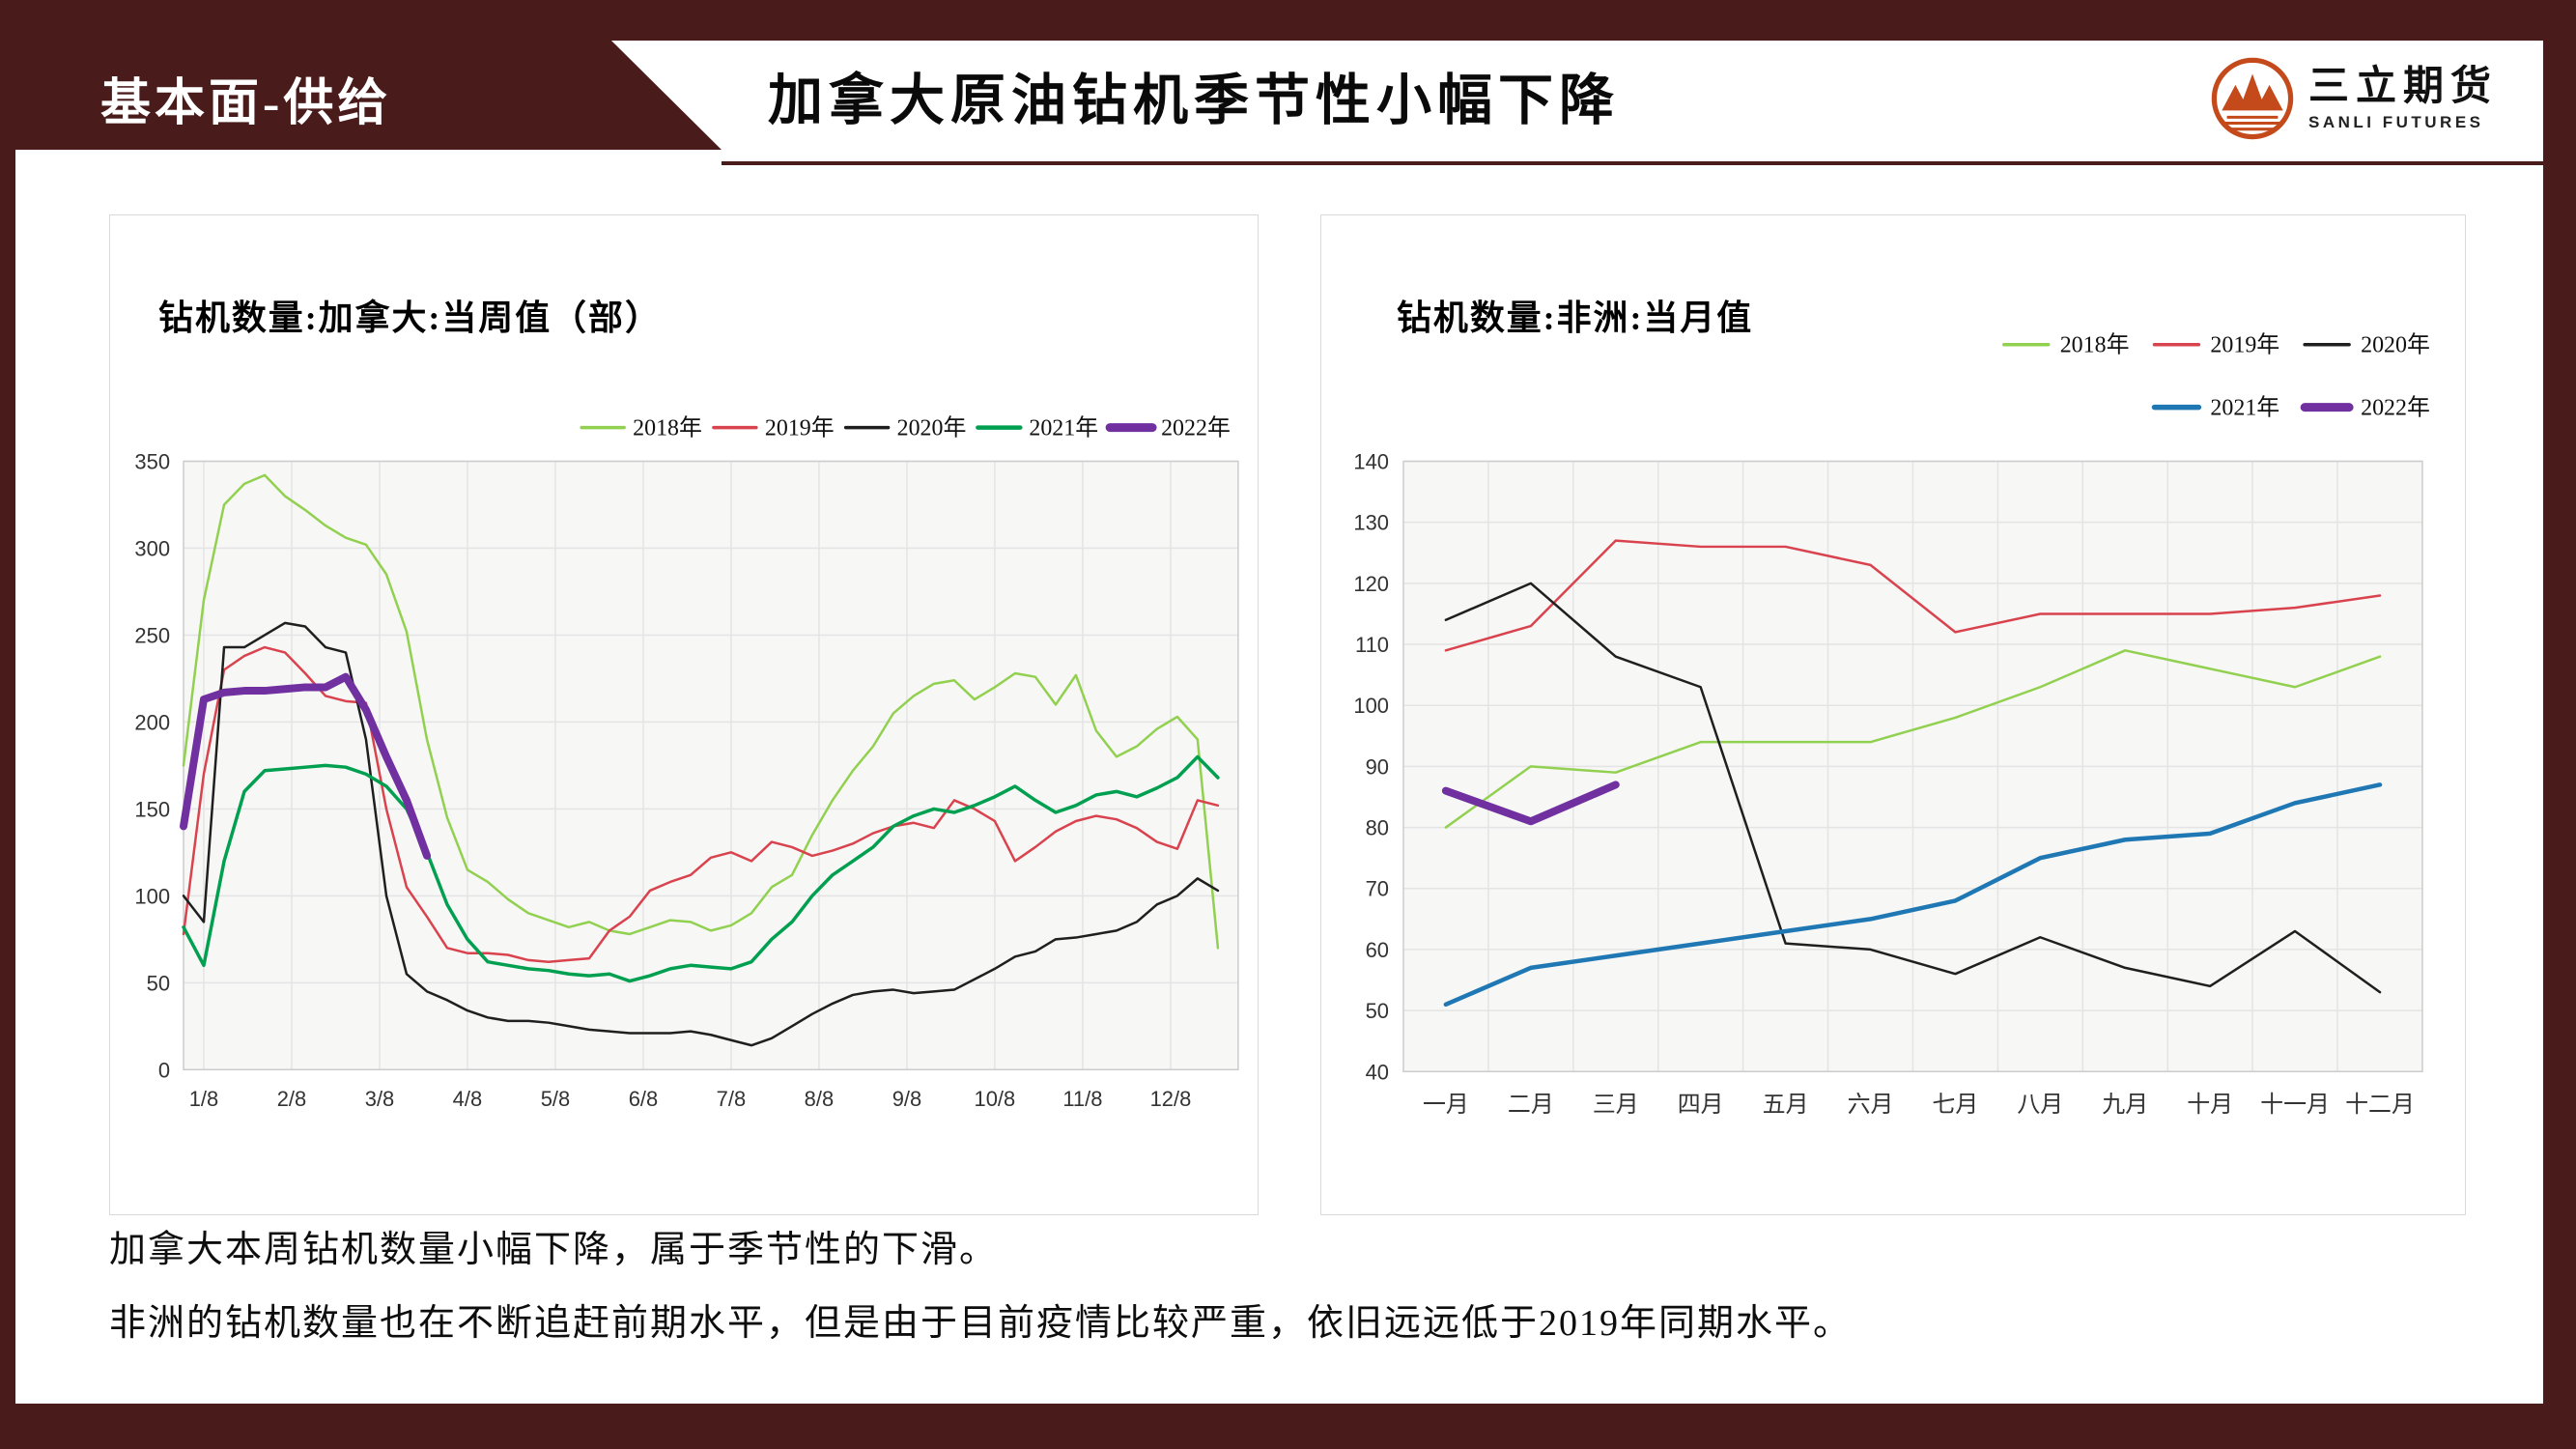  Describe the element at coordinates (554, 1250) in the screenshot. I see `commentary-line-1: 加拿大本周钻机数量小幅下降，属于季节性的下滑。` at that location.